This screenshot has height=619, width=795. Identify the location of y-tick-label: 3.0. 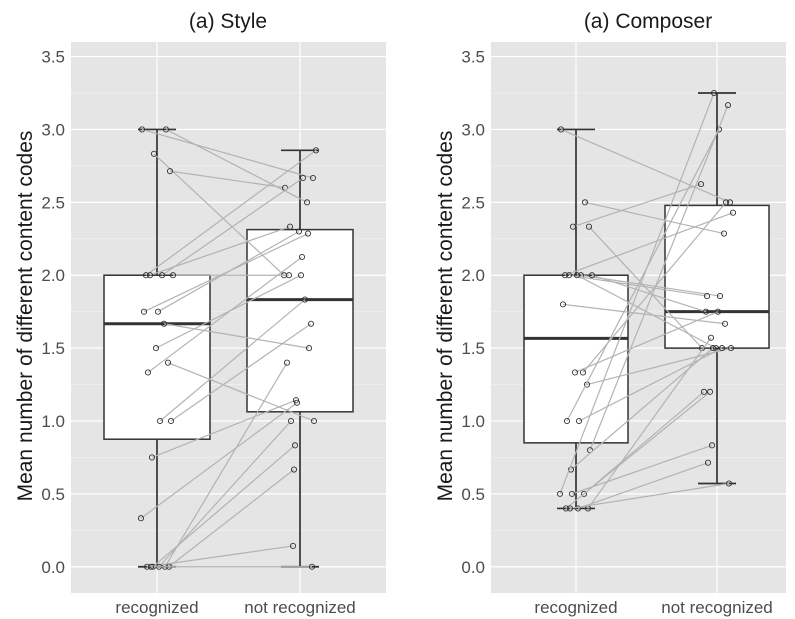
(473, 129).